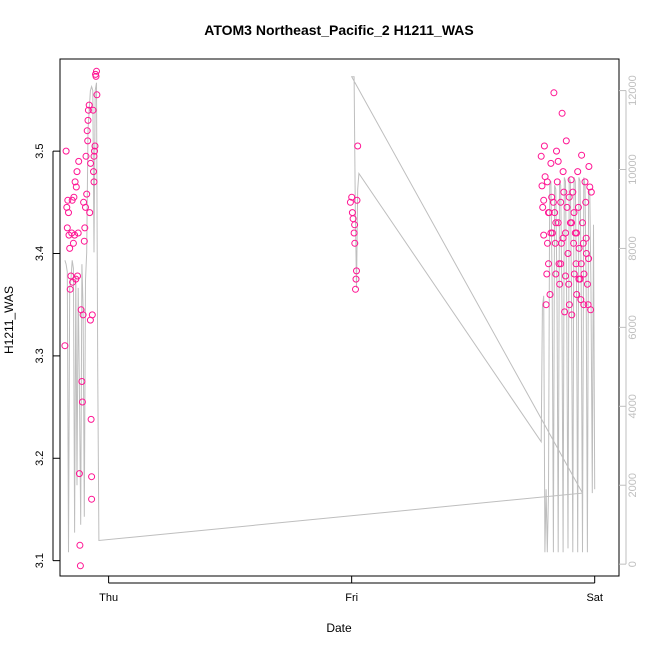  Describe the element at coordinates (633, 485) in the screenshot. I see `y2-tick-label: 2000` at that location.